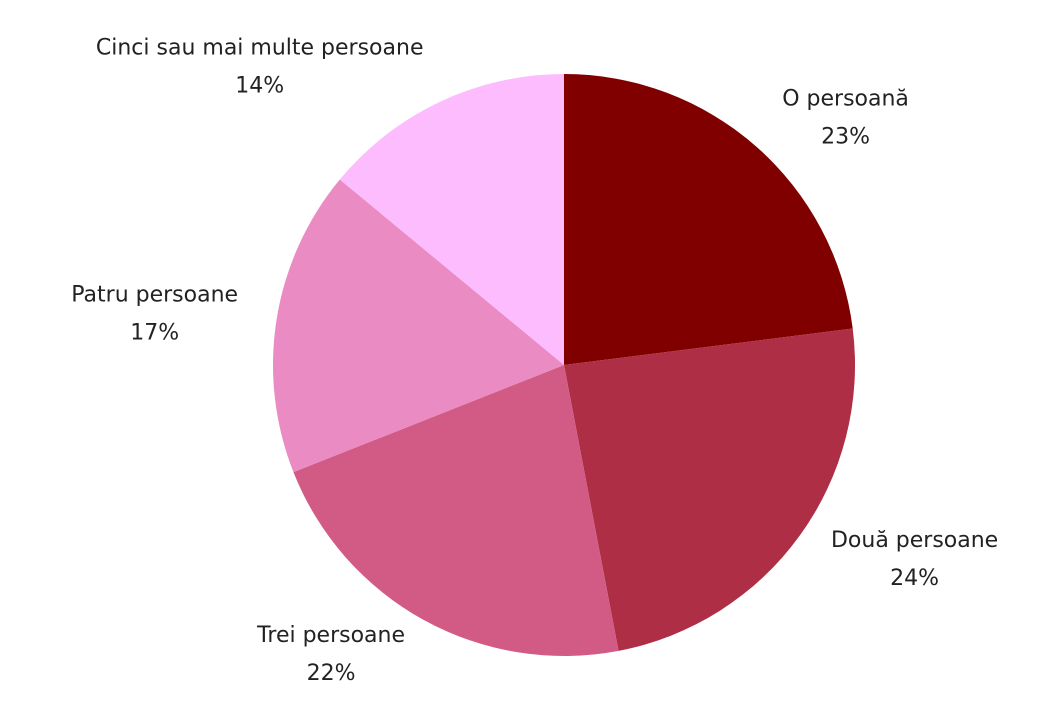 The width and height of the screenshot is (1056, 706). What do you see at coordinates (914, 540) in the screenshot?
I see `slice-label: Două persoane` at bounding box center [914, 540].